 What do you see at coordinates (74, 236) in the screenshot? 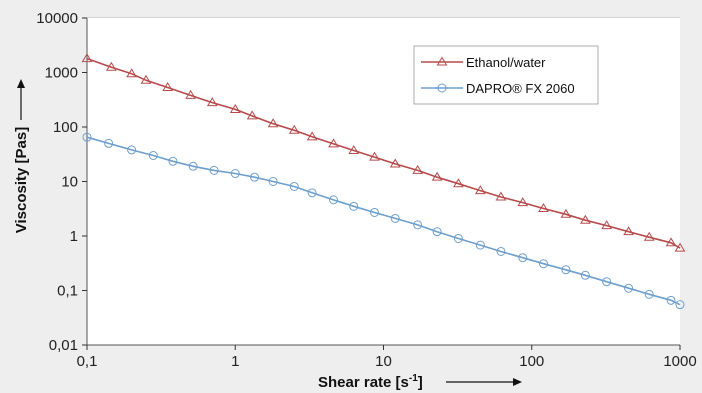
I see `y-tick-label: 1` at bounding box center [74, 236].